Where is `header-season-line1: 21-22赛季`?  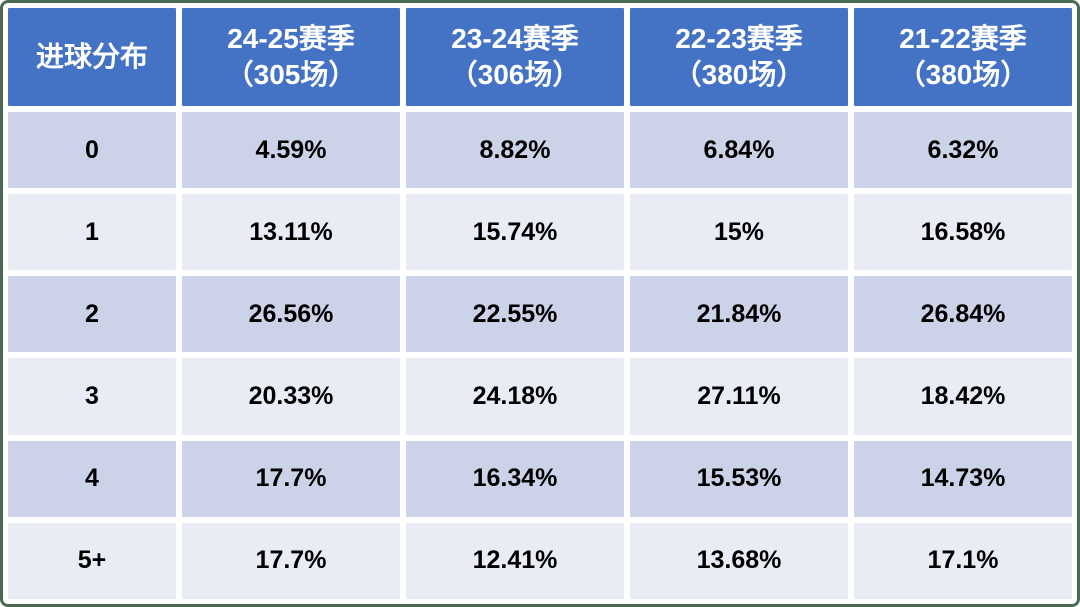
header-season-line1: 21-22赛季 is located at coordinates (963, 38).